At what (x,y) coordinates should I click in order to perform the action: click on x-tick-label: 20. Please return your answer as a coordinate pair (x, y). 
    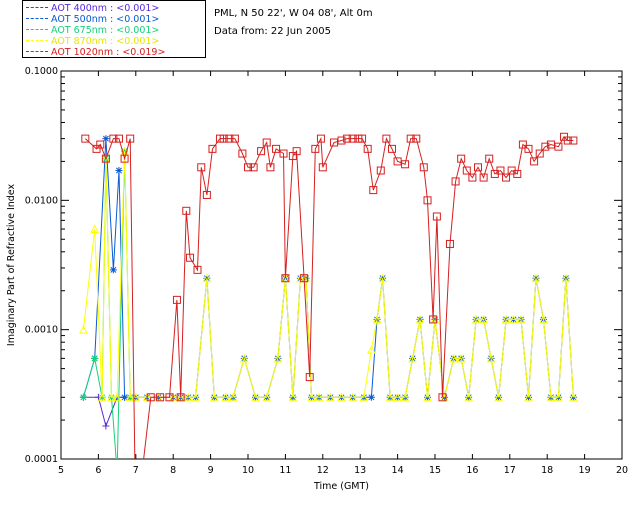
    Looking at the image, I should click on (622, 470).